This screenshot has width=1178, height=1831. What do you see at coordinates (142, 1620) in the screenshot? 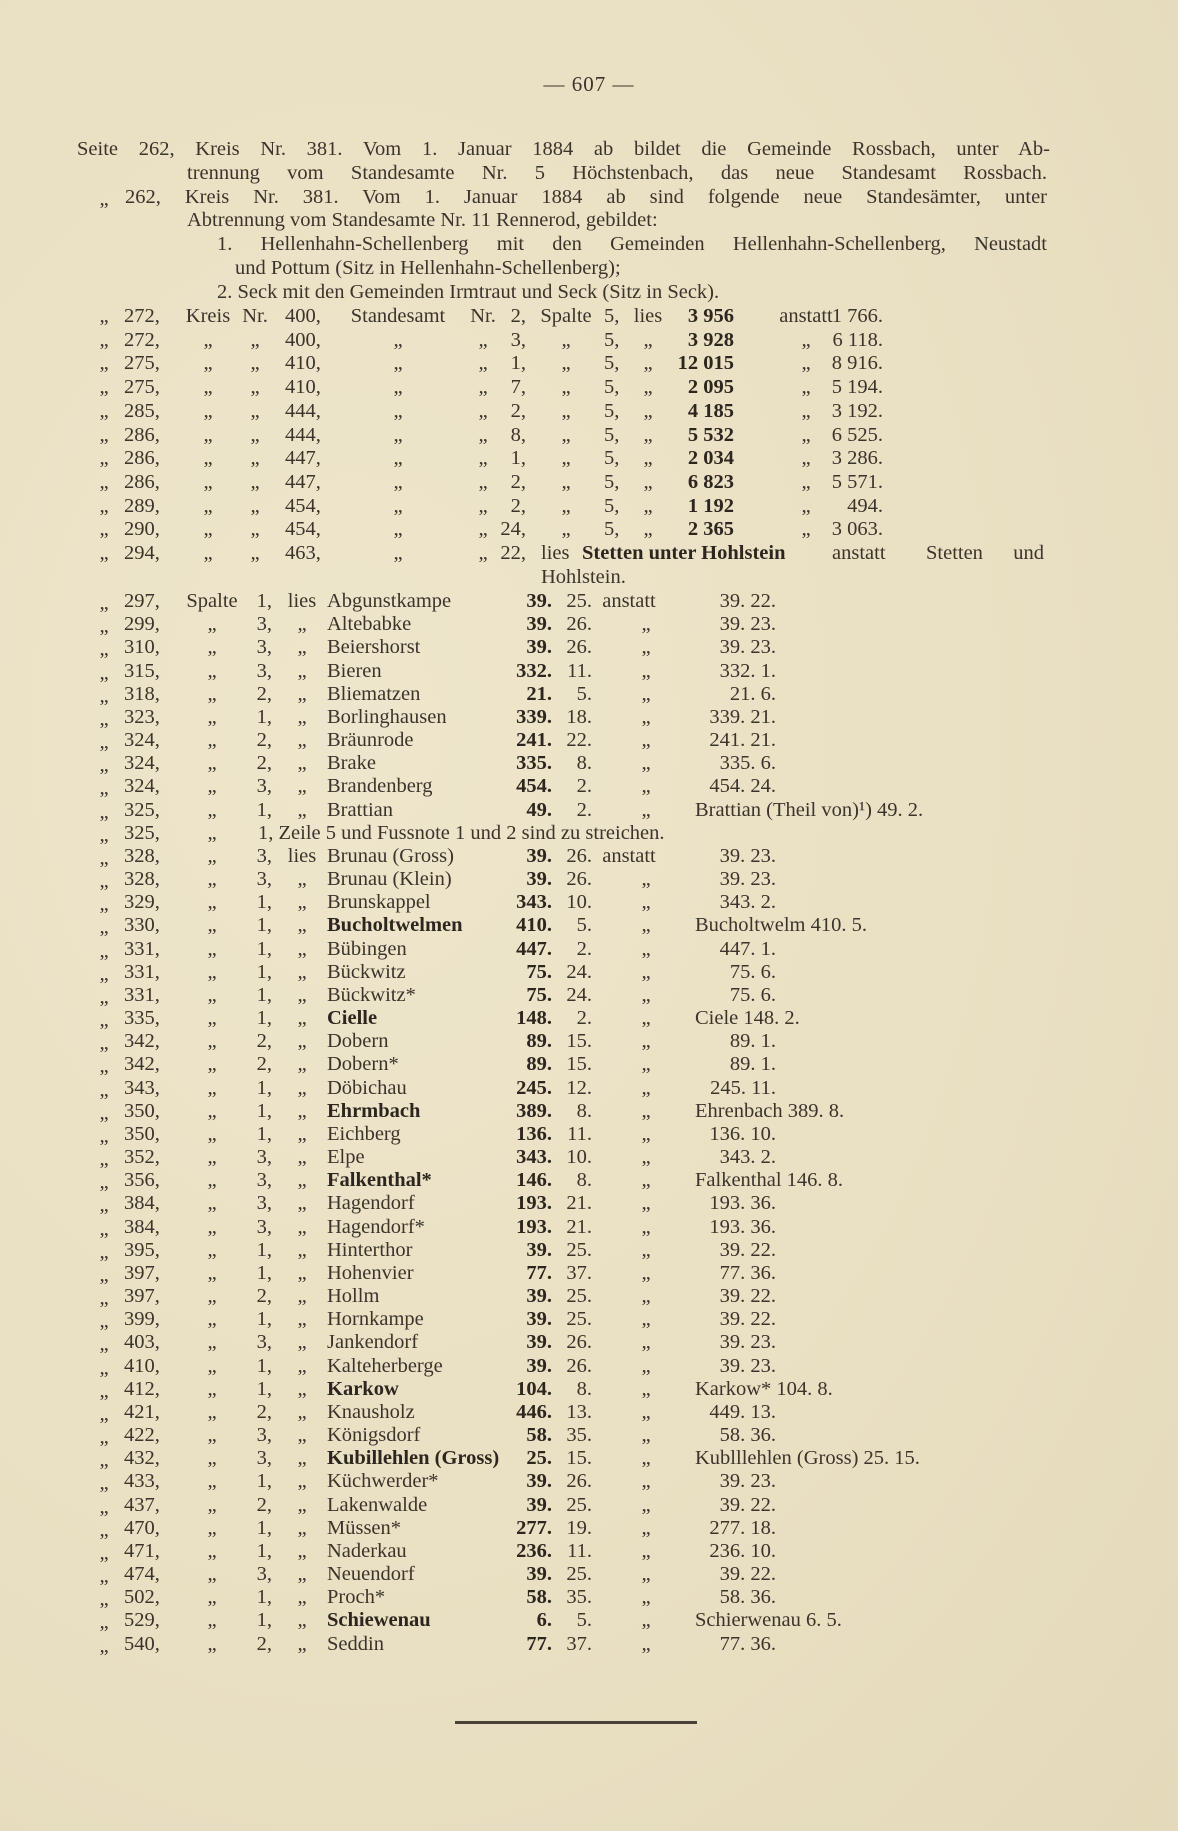
I see `page-ref: 529,` at bounding box center [142, 1620].